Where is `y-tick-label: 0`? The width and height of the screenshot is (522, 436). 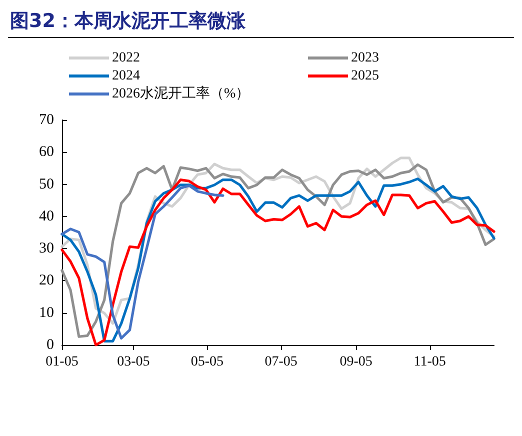
y-tick-label: 0 is located at coordinates (50, 345).